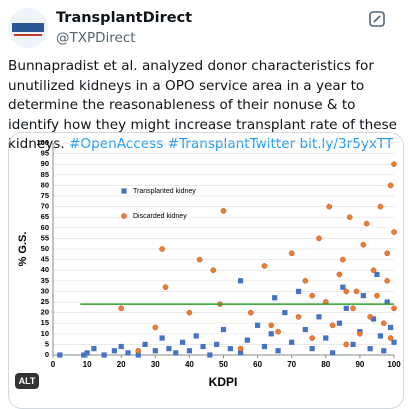 The width and height of the screenshot is (412, 409). Describe the element at coordinates (45, 259) in the screenshot. I see `y-tick-label: 45` at that location.